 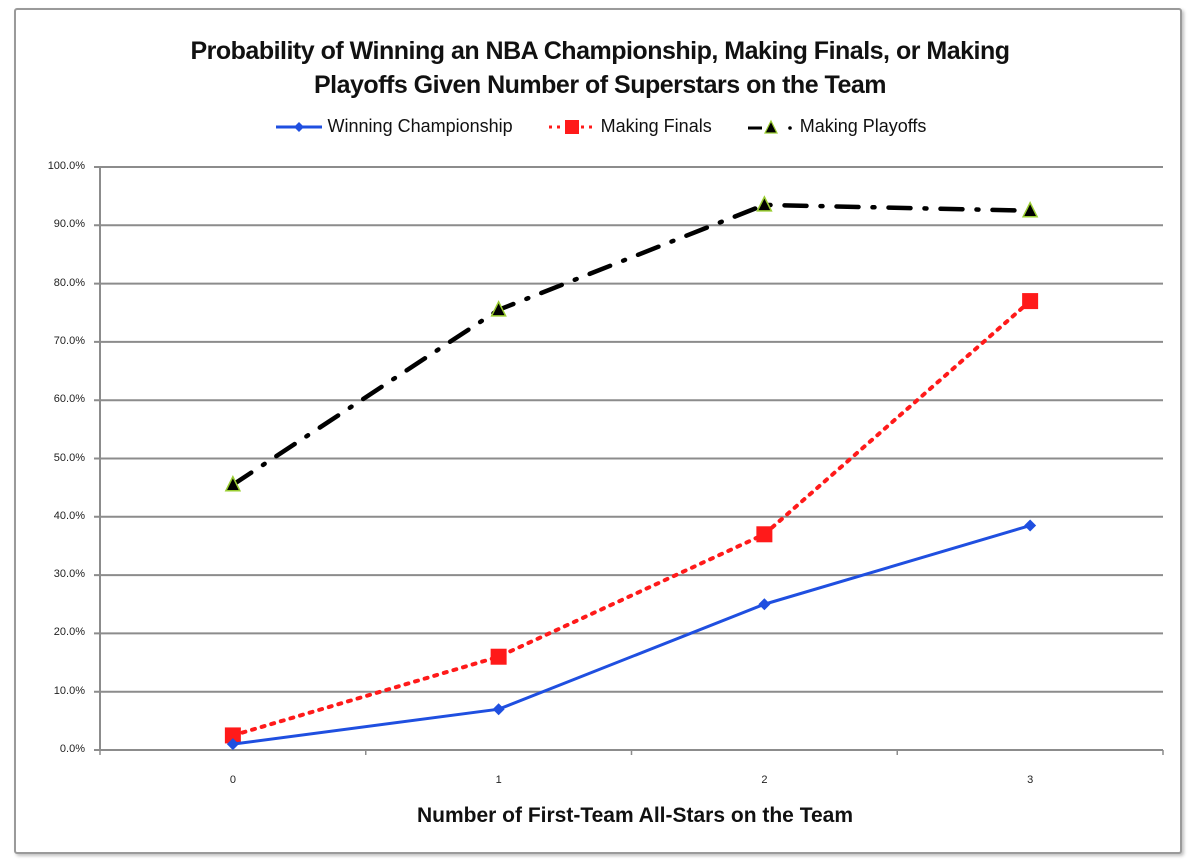 I want to click on legend-item-making-playoffs: Making Playoffs, so click(x=836, y=126).